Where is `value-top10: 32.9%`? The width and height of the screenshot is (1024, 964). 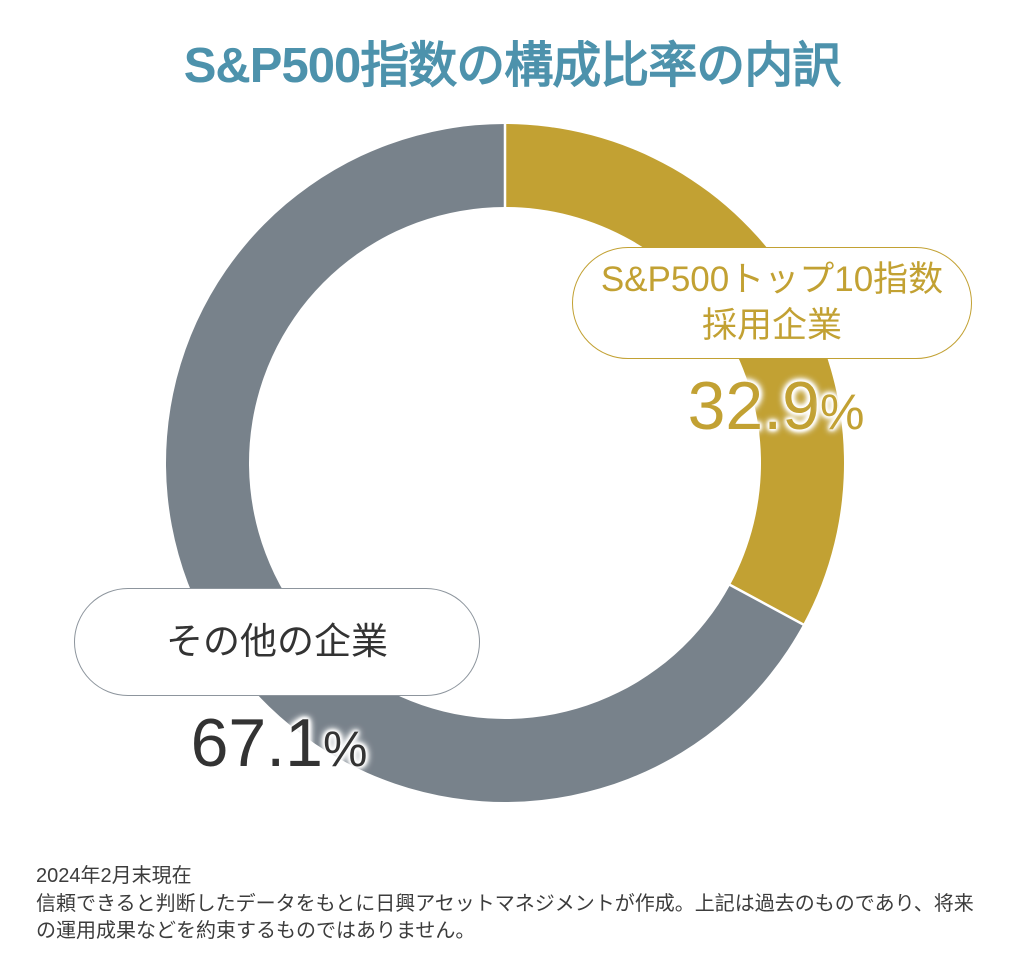
value-top10: 32.9% is located at coordinates (776, 409).